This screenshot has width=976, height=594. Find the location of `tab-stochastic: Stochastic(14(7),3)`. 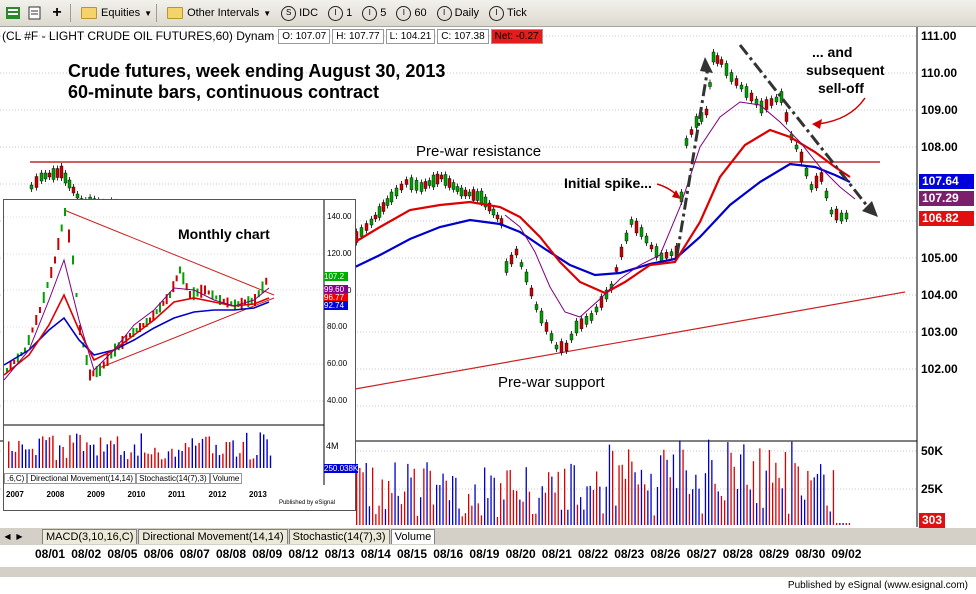

tab-stochastic: Stochastic(14(7),3) is located at coordinates (339, 536).